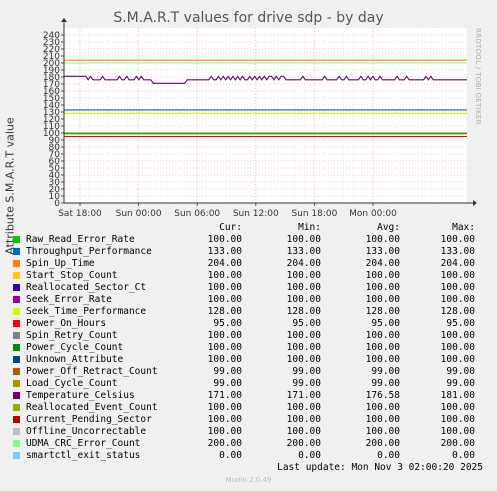  Describe the element at coordinates (86, 287) in the screenshot. I see `legend-name: Reallocated_Sector_Ct` at that location.